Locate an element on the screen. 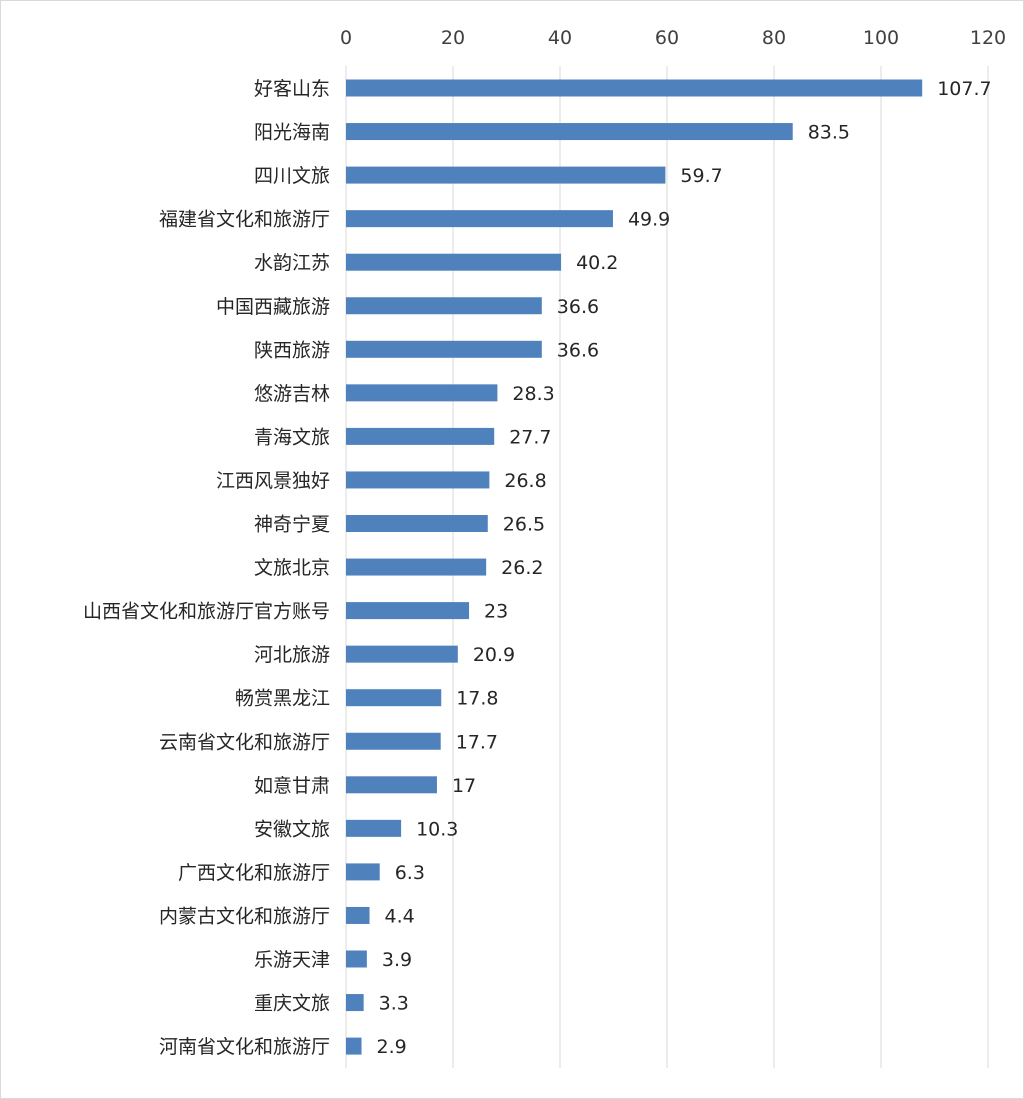  x-tick-label: 120 is located at coordinates (988, 38).